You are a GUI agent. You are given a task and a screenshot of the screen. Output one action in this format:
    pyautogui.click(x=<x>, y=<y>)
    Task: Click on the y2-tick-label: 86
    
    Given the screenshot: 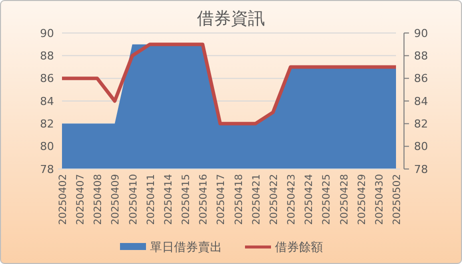 What is the action you would take?
    pyautogui.click(x=421, y=79)
    